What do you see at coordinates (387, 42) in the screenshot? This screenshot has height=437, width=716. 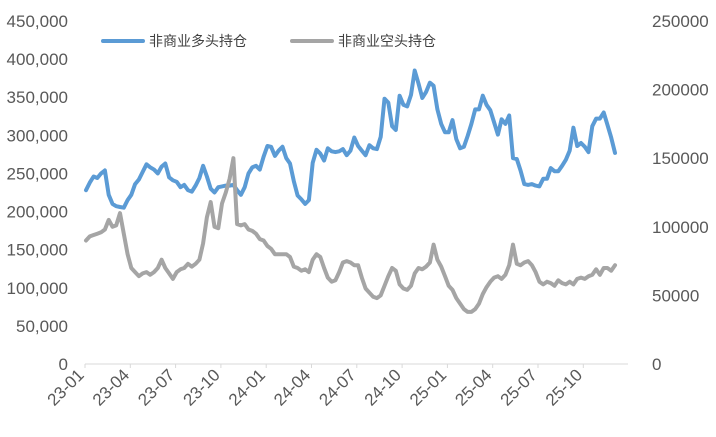 I see `legend-label: 非商业空头持仓` at bounding box center [387, 42].